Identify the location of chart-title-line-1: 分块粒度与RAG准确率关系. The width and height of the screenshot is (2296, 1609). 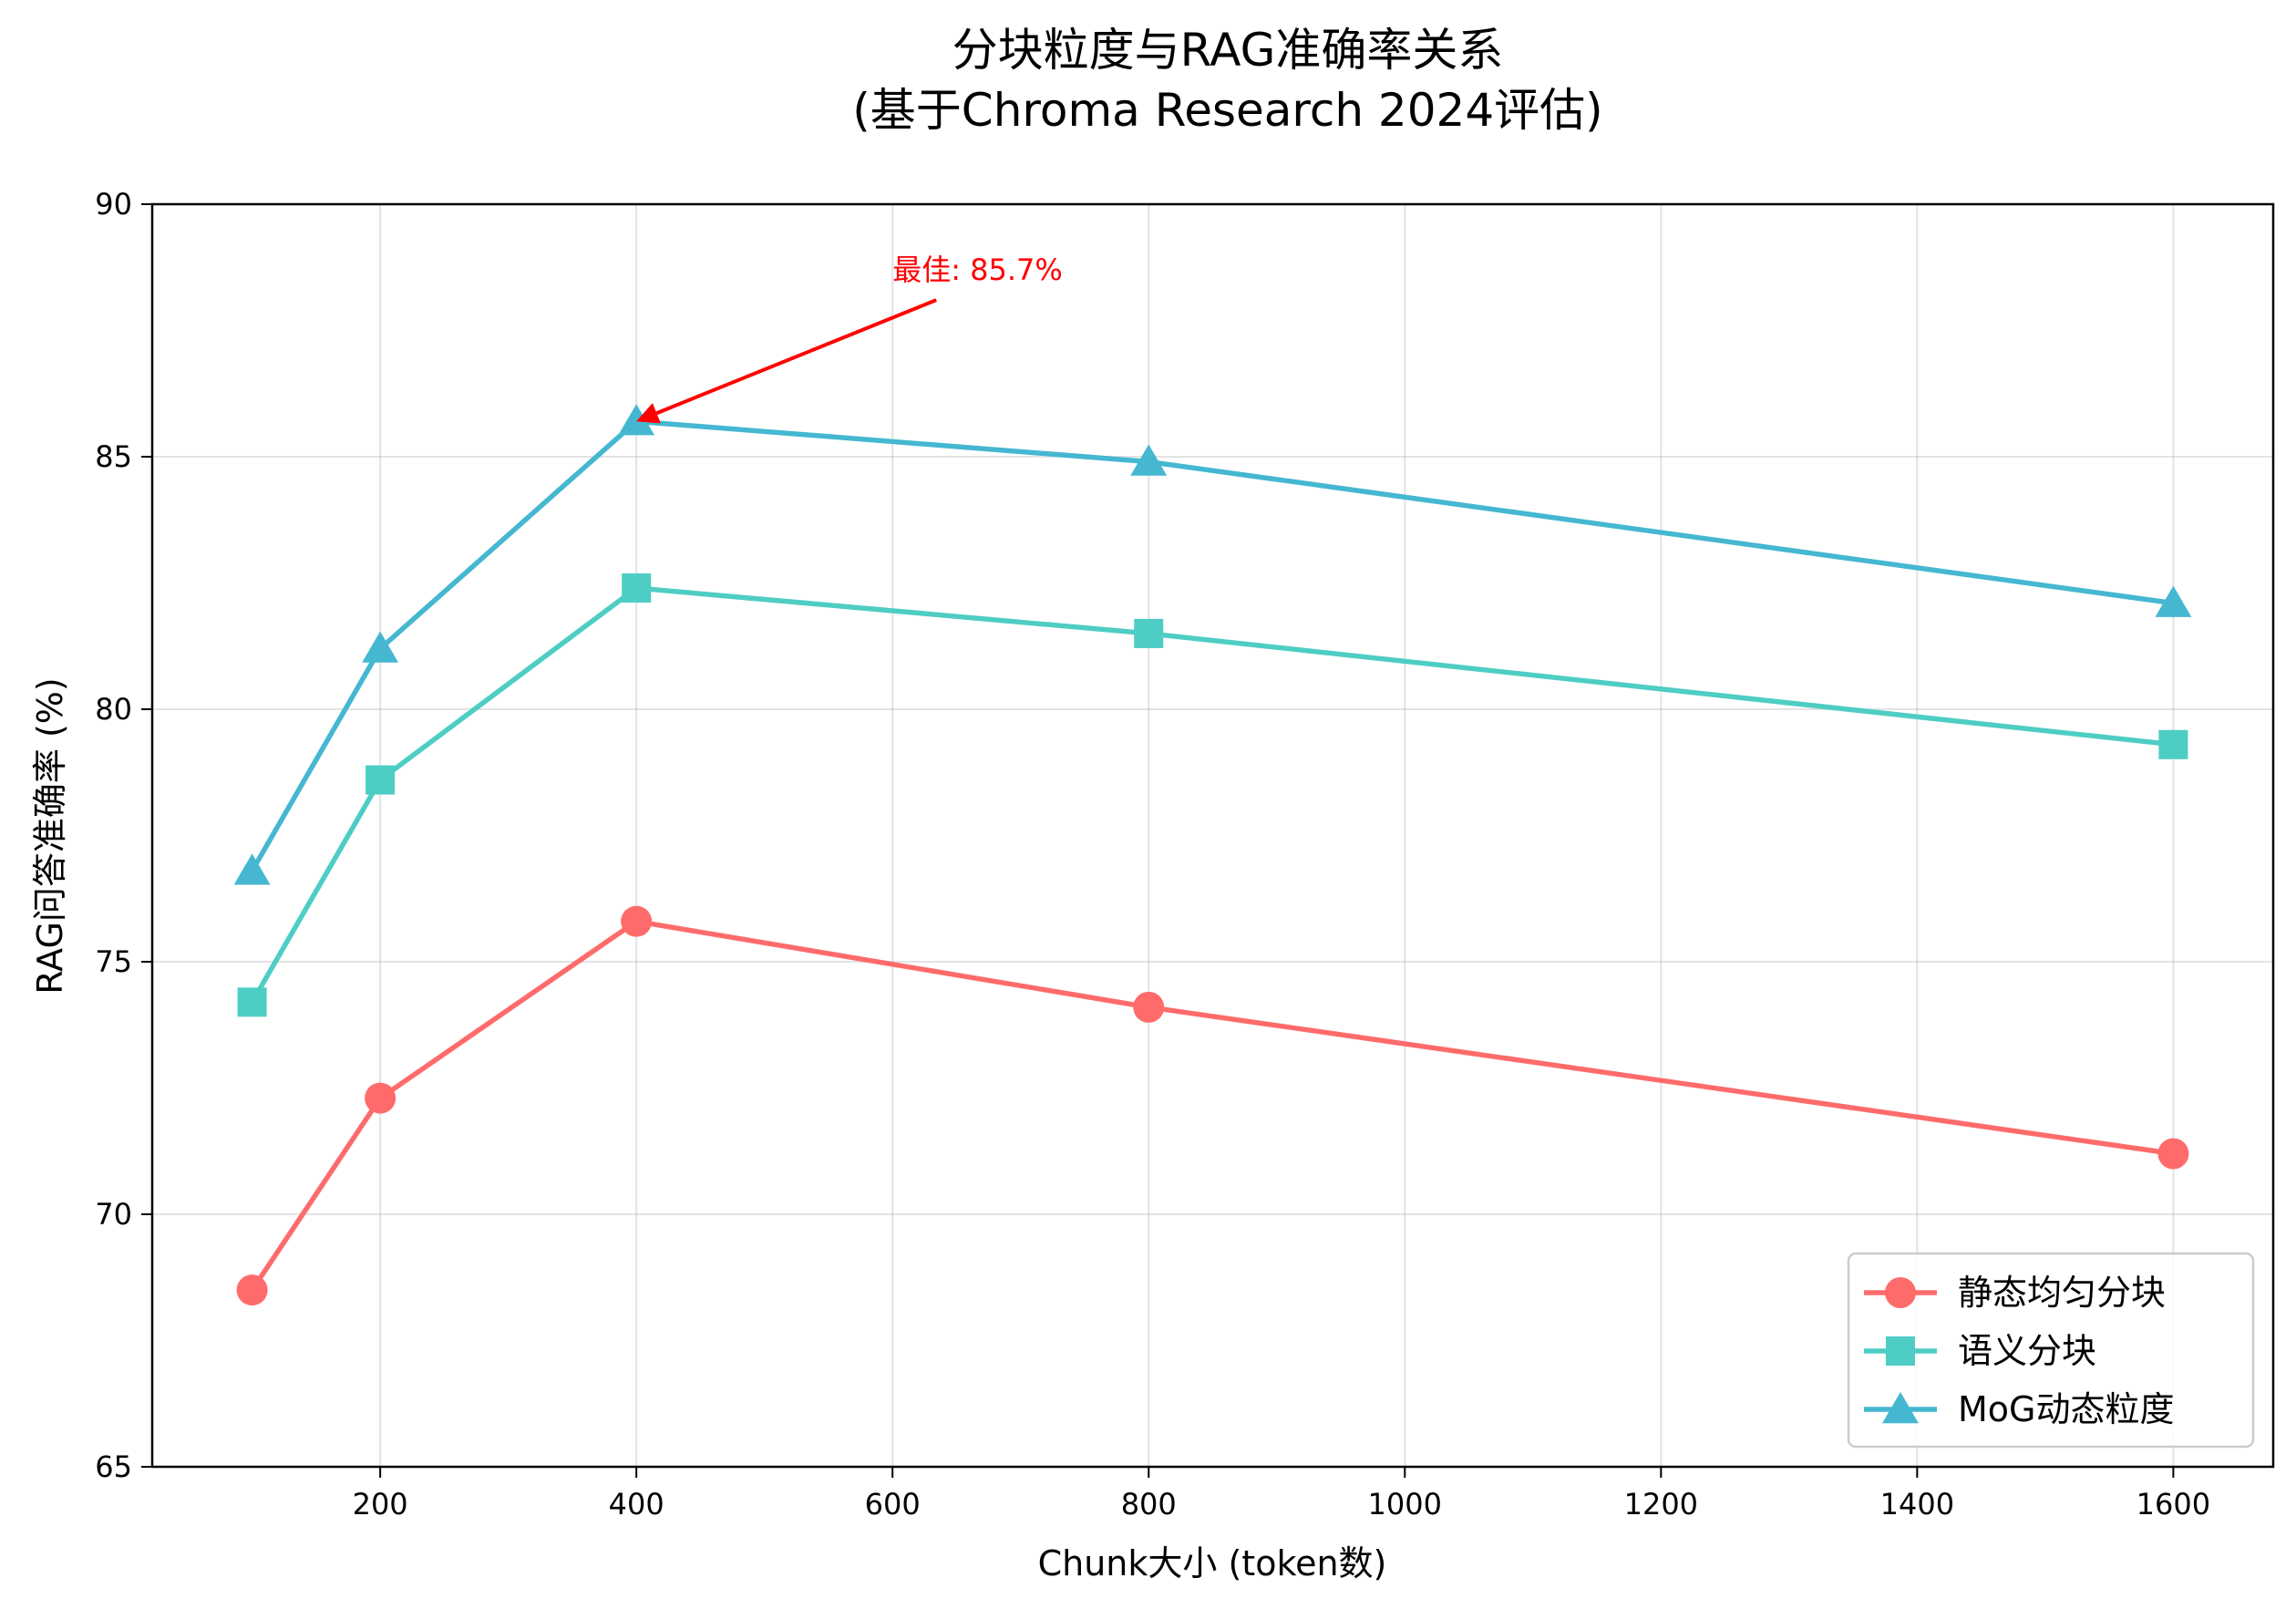
(1228, 50).